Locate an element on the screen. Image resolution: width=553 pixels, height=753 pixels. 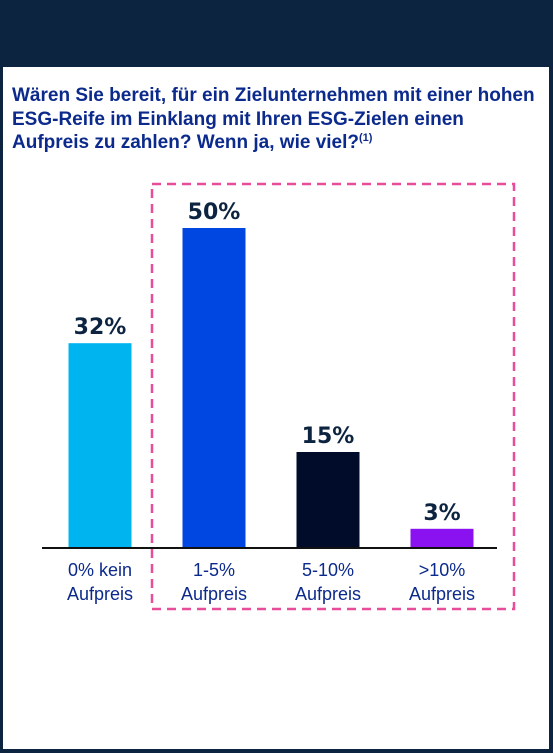
value-label-1-5-aufpreis: 50% is located at coordinates (214, 212).